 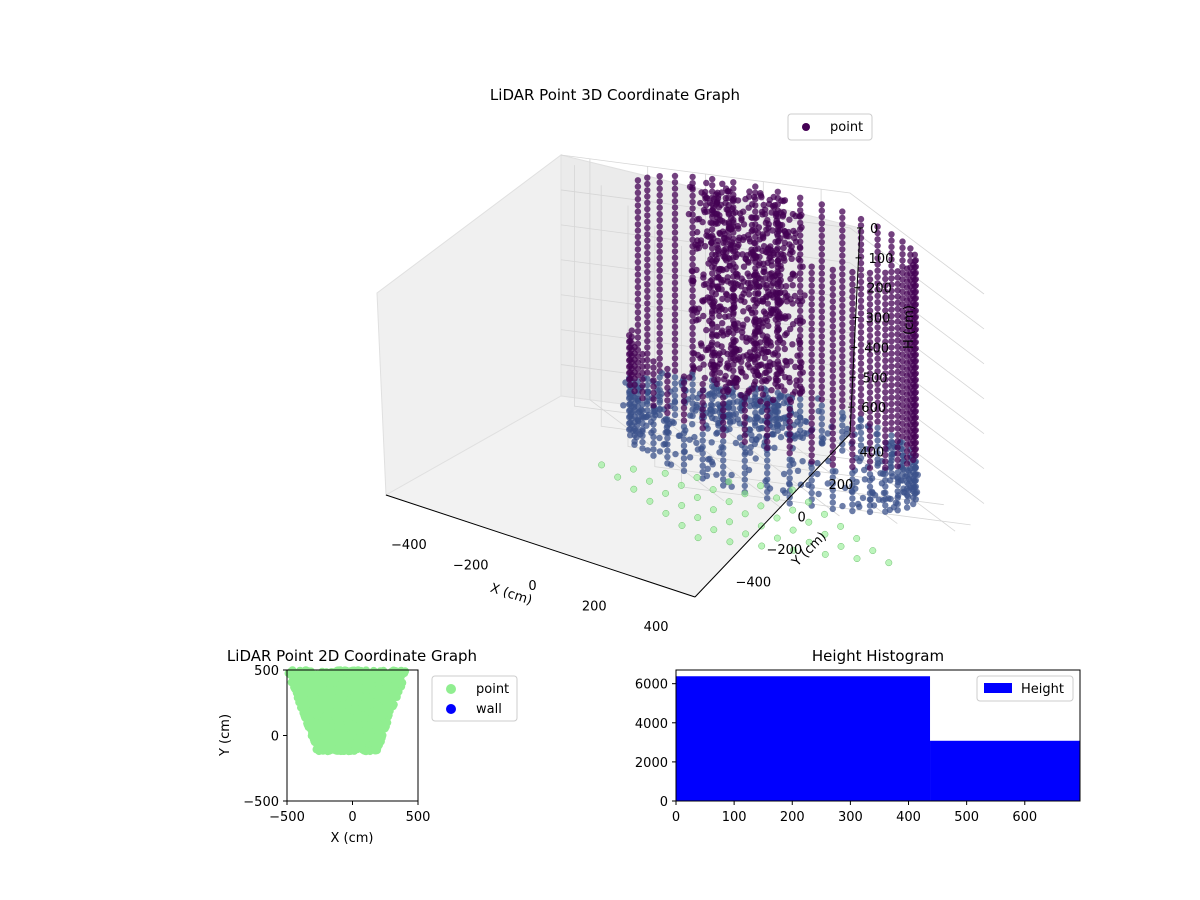 What do you see at coordinates (287, 817) in the screenshot?
I see `x-tick-label: −500` at bounding box center [287, 817].